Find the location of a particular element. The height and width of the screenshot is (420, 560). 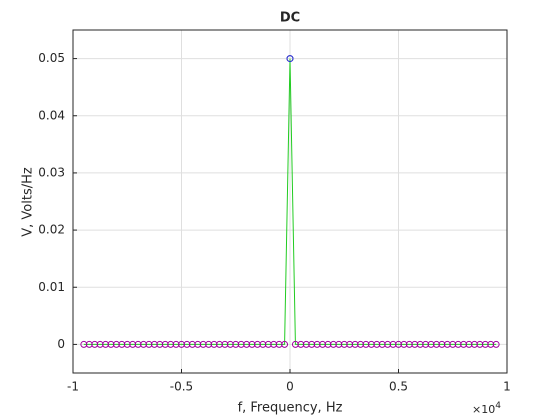

y-tick-label: 0.01 is located at coordinates (51, 287).